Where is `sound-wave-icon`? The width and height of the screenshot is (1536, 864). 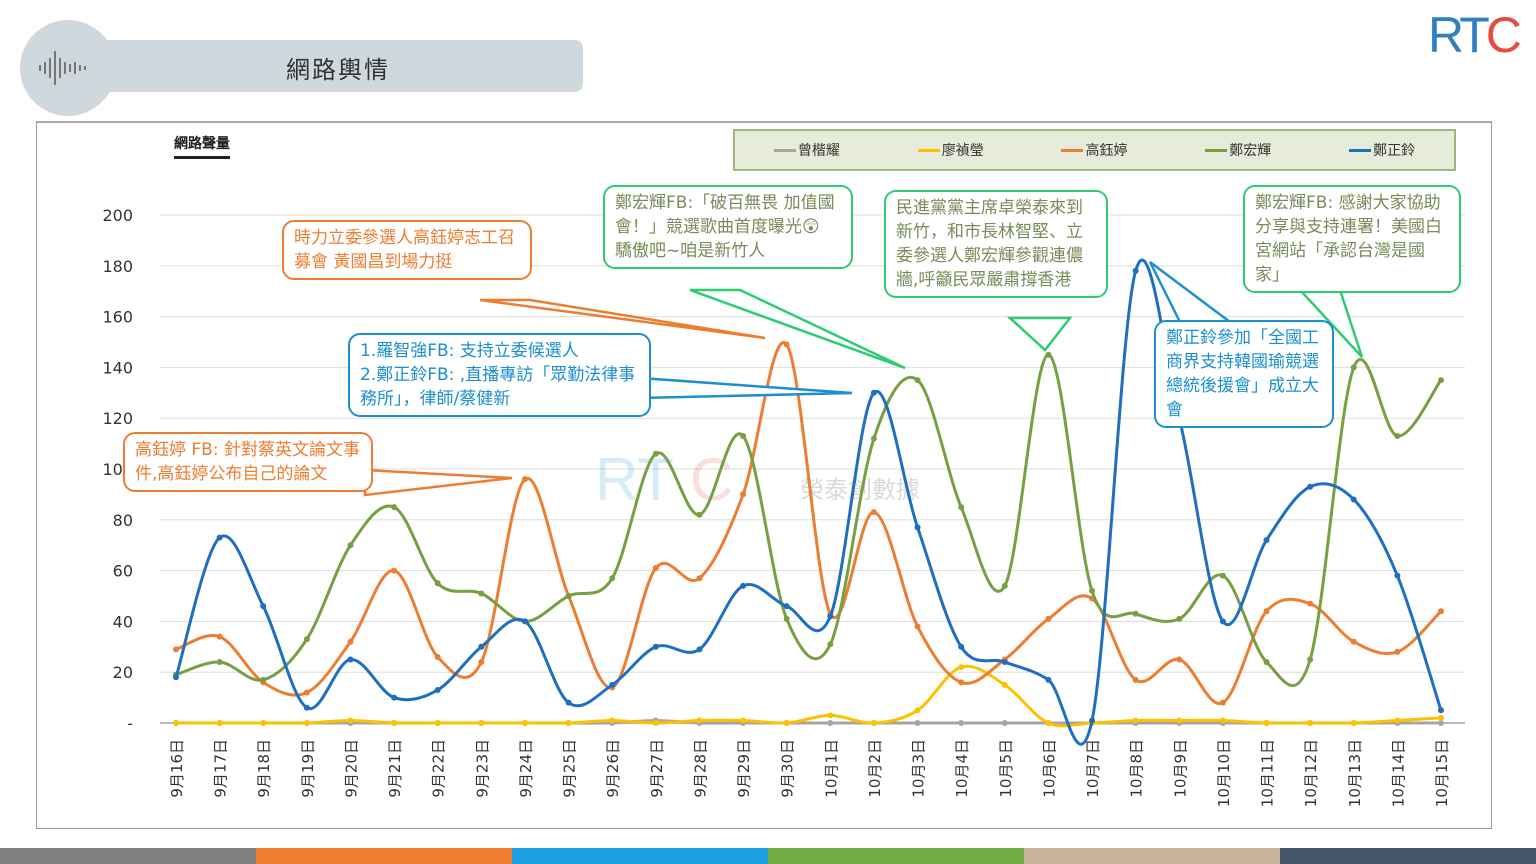 sound-wave-icon is located at coordinates (62, 68).